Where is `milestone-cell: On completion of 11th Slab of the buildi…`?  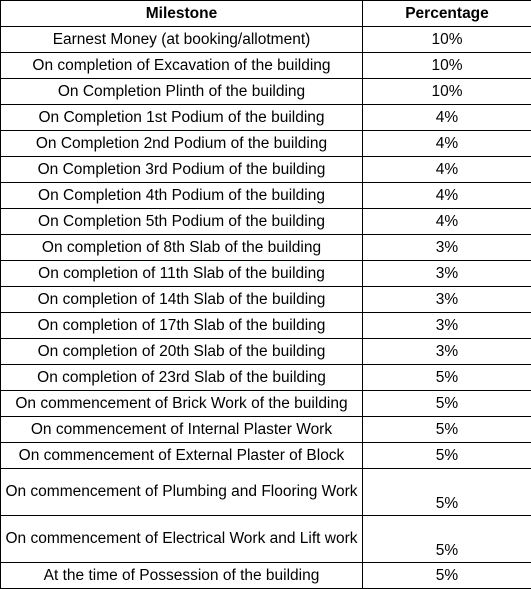
milestone-cell: On completion of 11th Slab of the buildi… is located at coordinates (182, 274).